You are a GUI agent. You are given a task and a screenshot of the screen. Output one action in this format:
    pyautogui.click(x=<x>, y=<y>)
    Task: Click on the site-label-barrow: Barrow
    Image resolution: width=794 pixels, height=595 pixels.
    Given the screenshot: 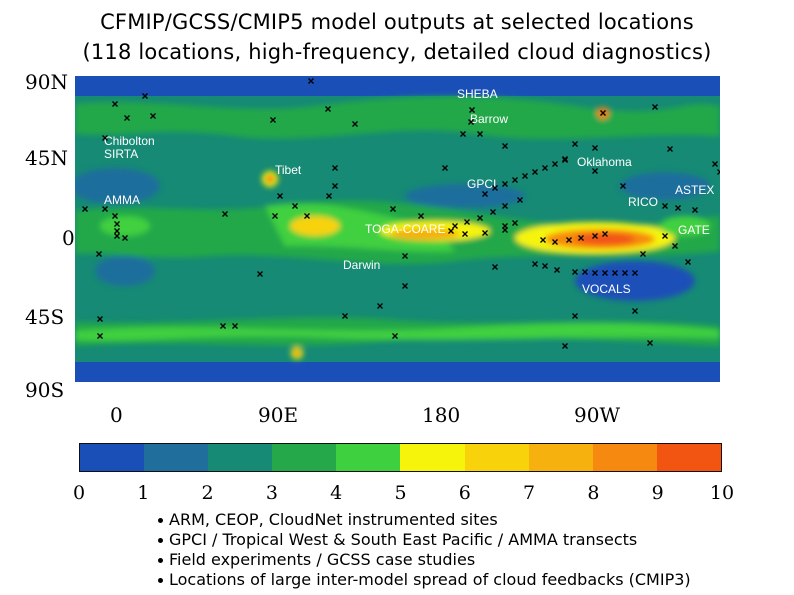 What is the action you would take?
    pyautogui.click(x=489, y=119)
    